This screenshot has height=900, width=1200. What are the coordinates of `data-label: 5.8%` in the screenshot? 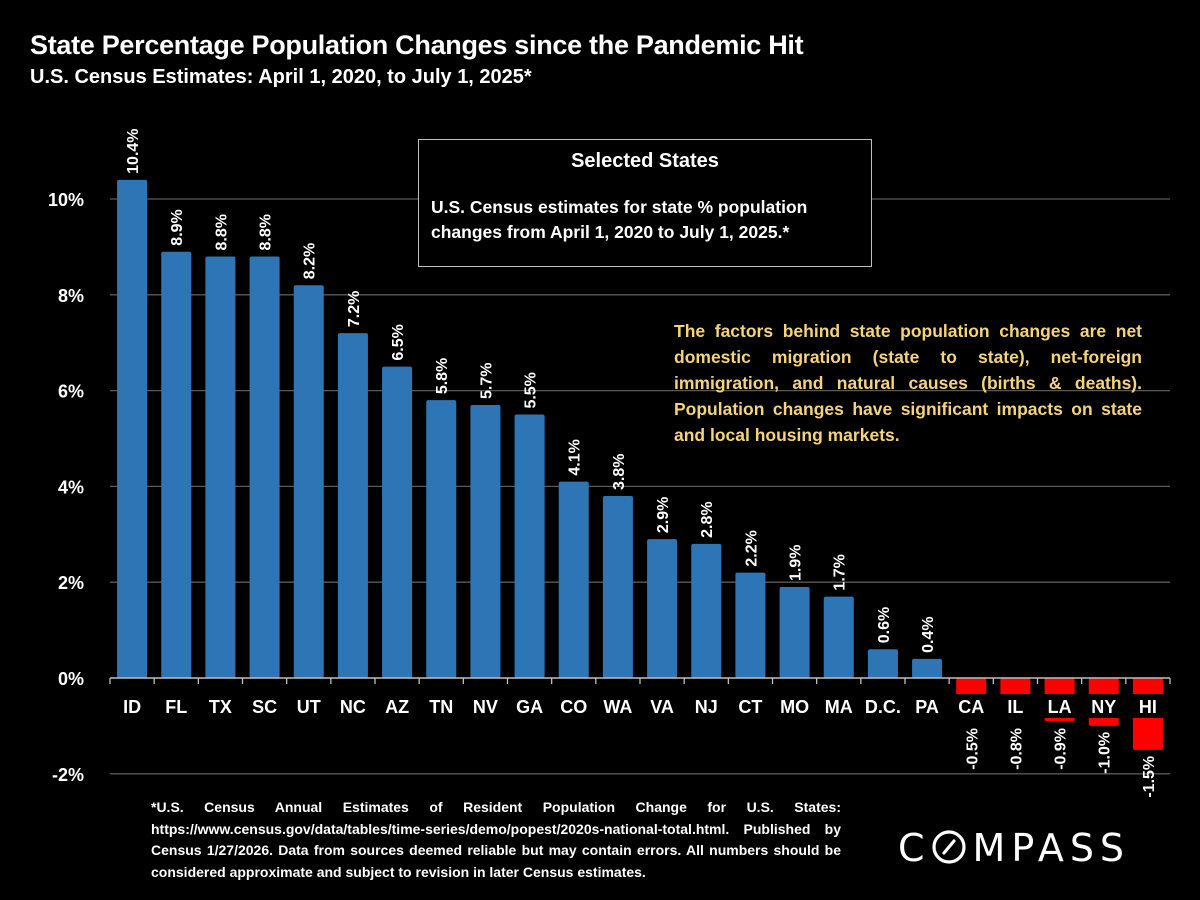 It's located at (442, 376).